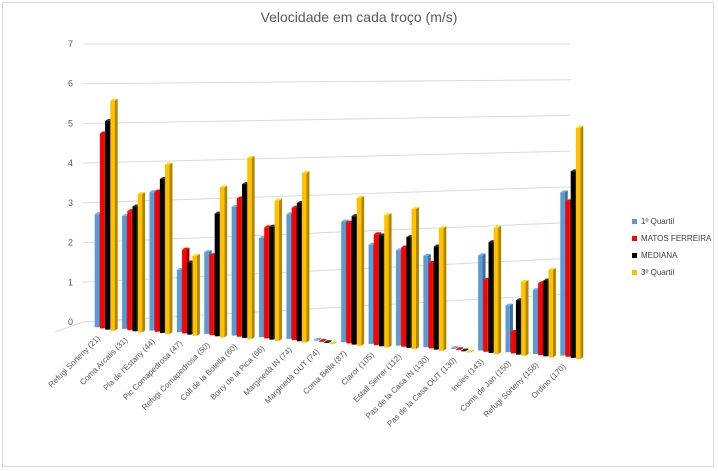 Image resolution: width=718 pixels, height=471 pixels. What do you see at coordinates (75, 362) in the screenshot?
I see `x-tick-label: Refugi Sorteny (21)` at bounding box center [75, 362].